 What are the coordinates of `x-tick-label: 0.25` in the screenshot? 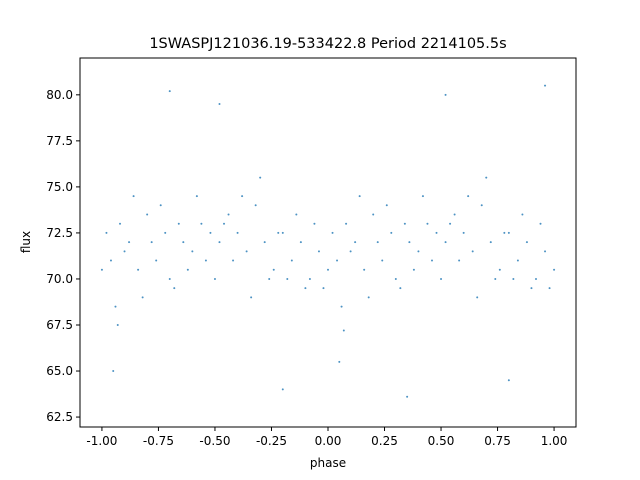 It's located at (384, 441).